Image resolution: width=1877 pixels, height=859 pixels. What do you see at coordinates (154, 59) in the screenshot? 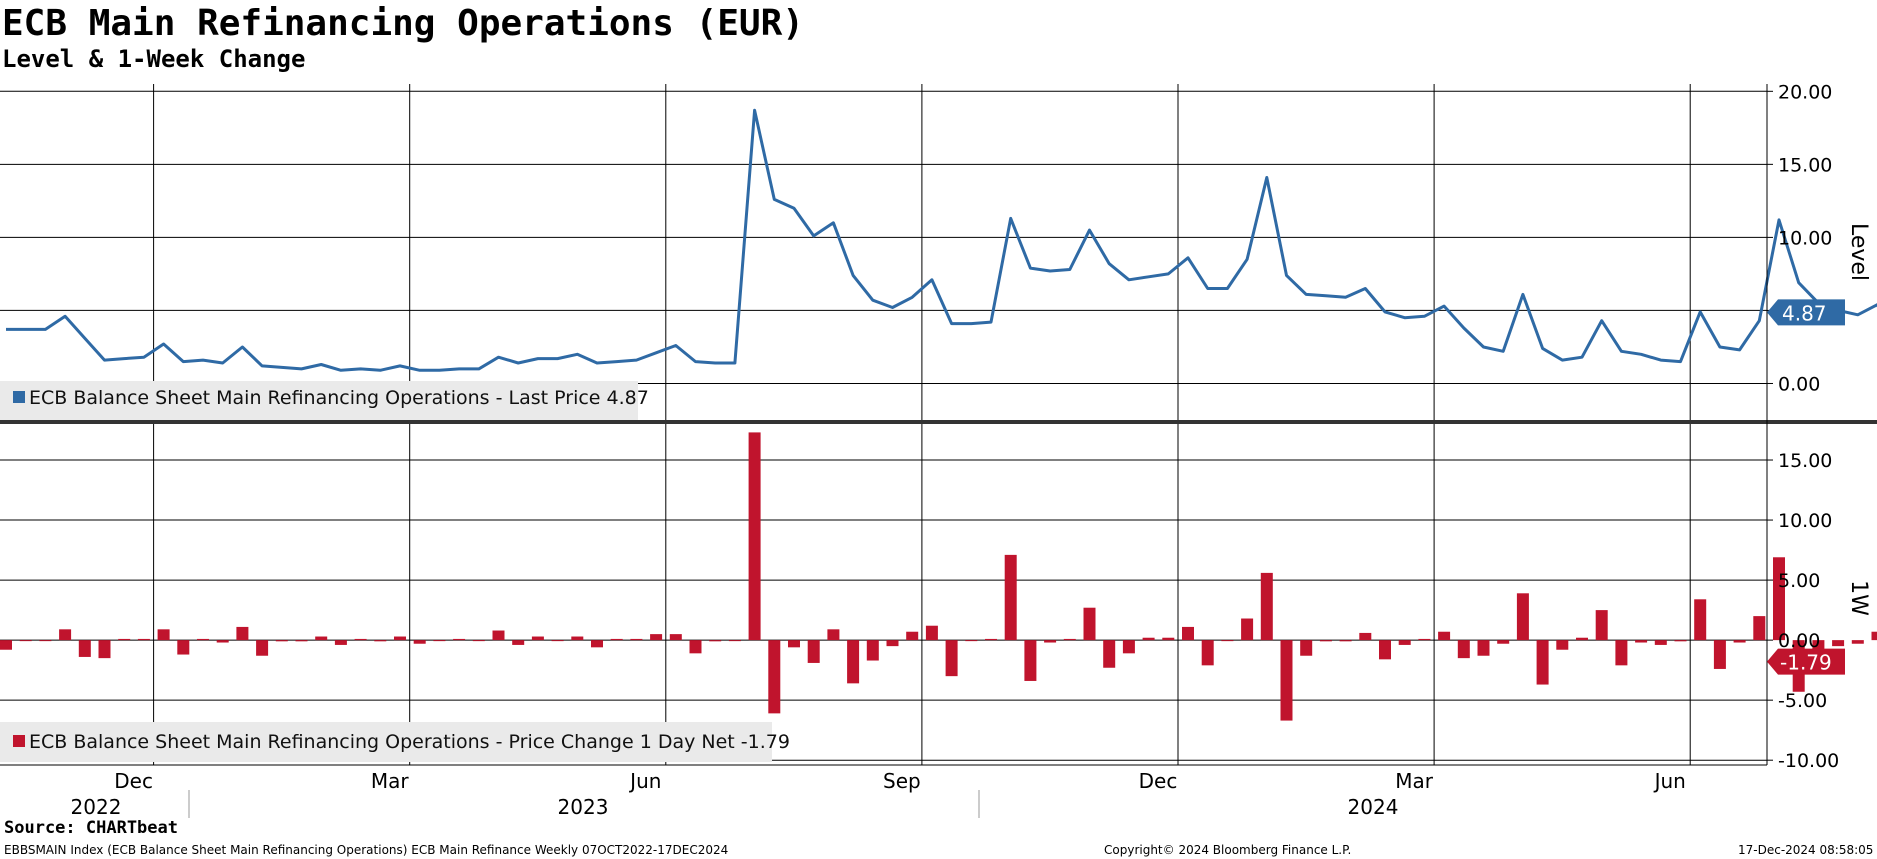
I see `chart-subtitle: Level & 1-Week Change` at bounding box center [154, 59].